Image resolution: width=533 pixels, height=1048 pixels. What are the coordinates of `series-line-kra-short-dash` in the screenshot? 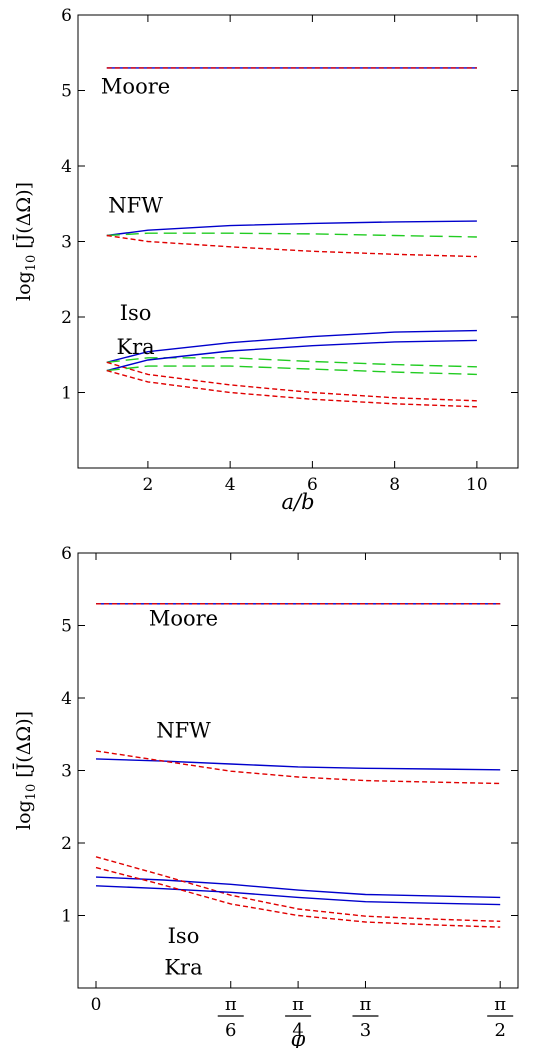 It's located at (291, 388).